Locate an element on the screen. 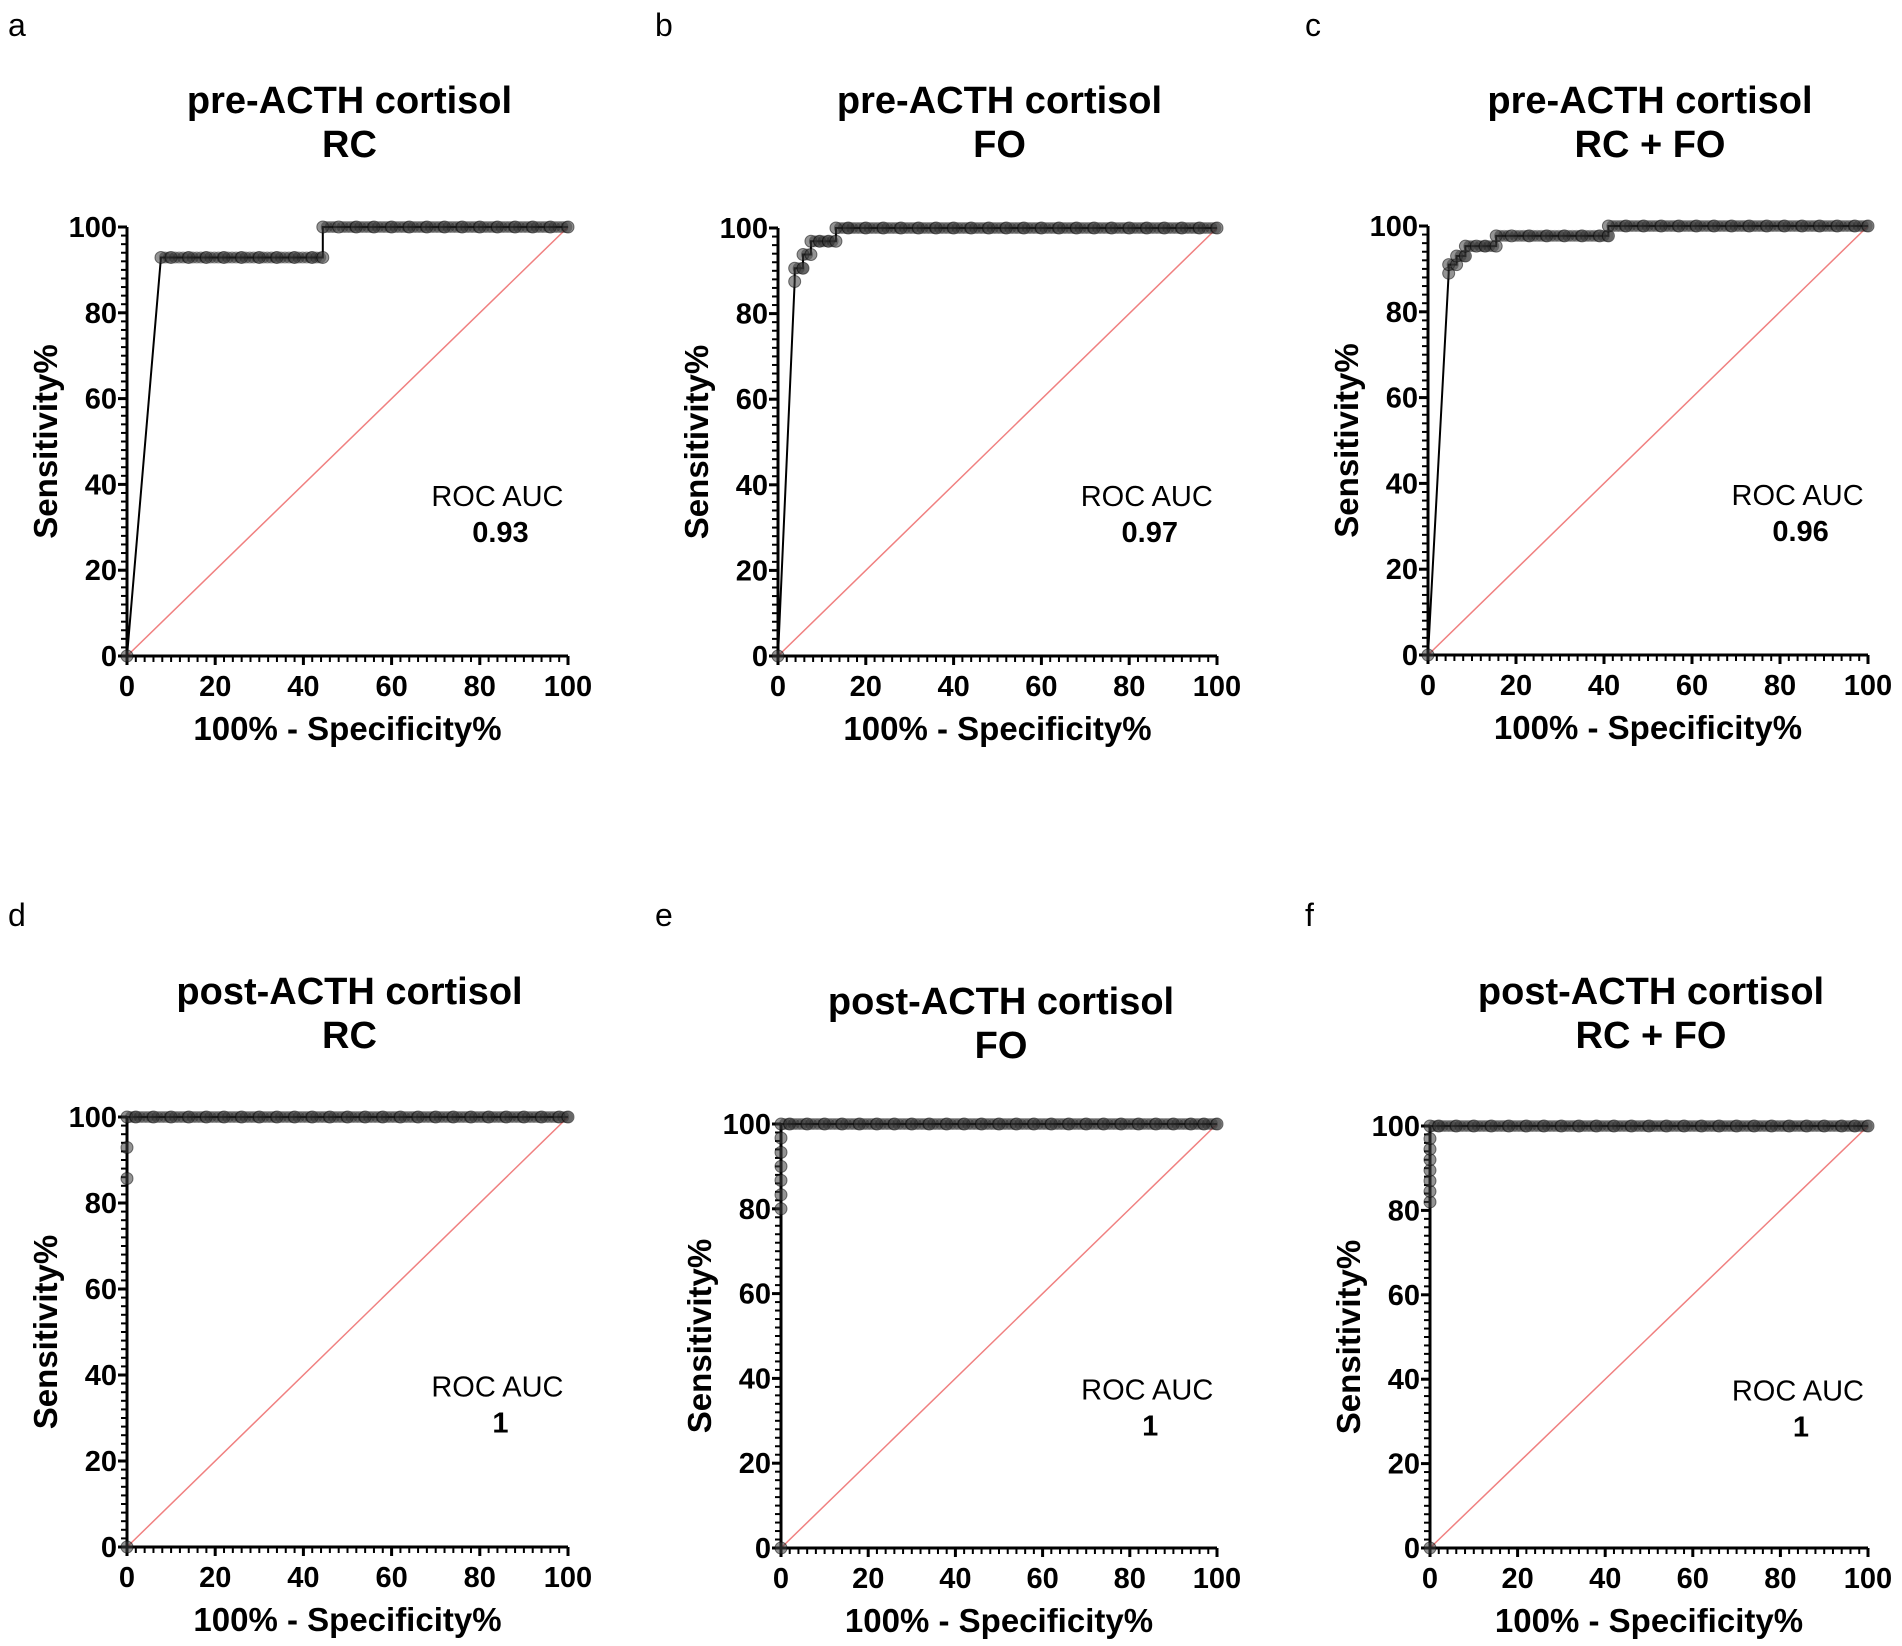 The image size is (1902, 1646). chart-title-line2: FO is located at coordinates (999, 145).